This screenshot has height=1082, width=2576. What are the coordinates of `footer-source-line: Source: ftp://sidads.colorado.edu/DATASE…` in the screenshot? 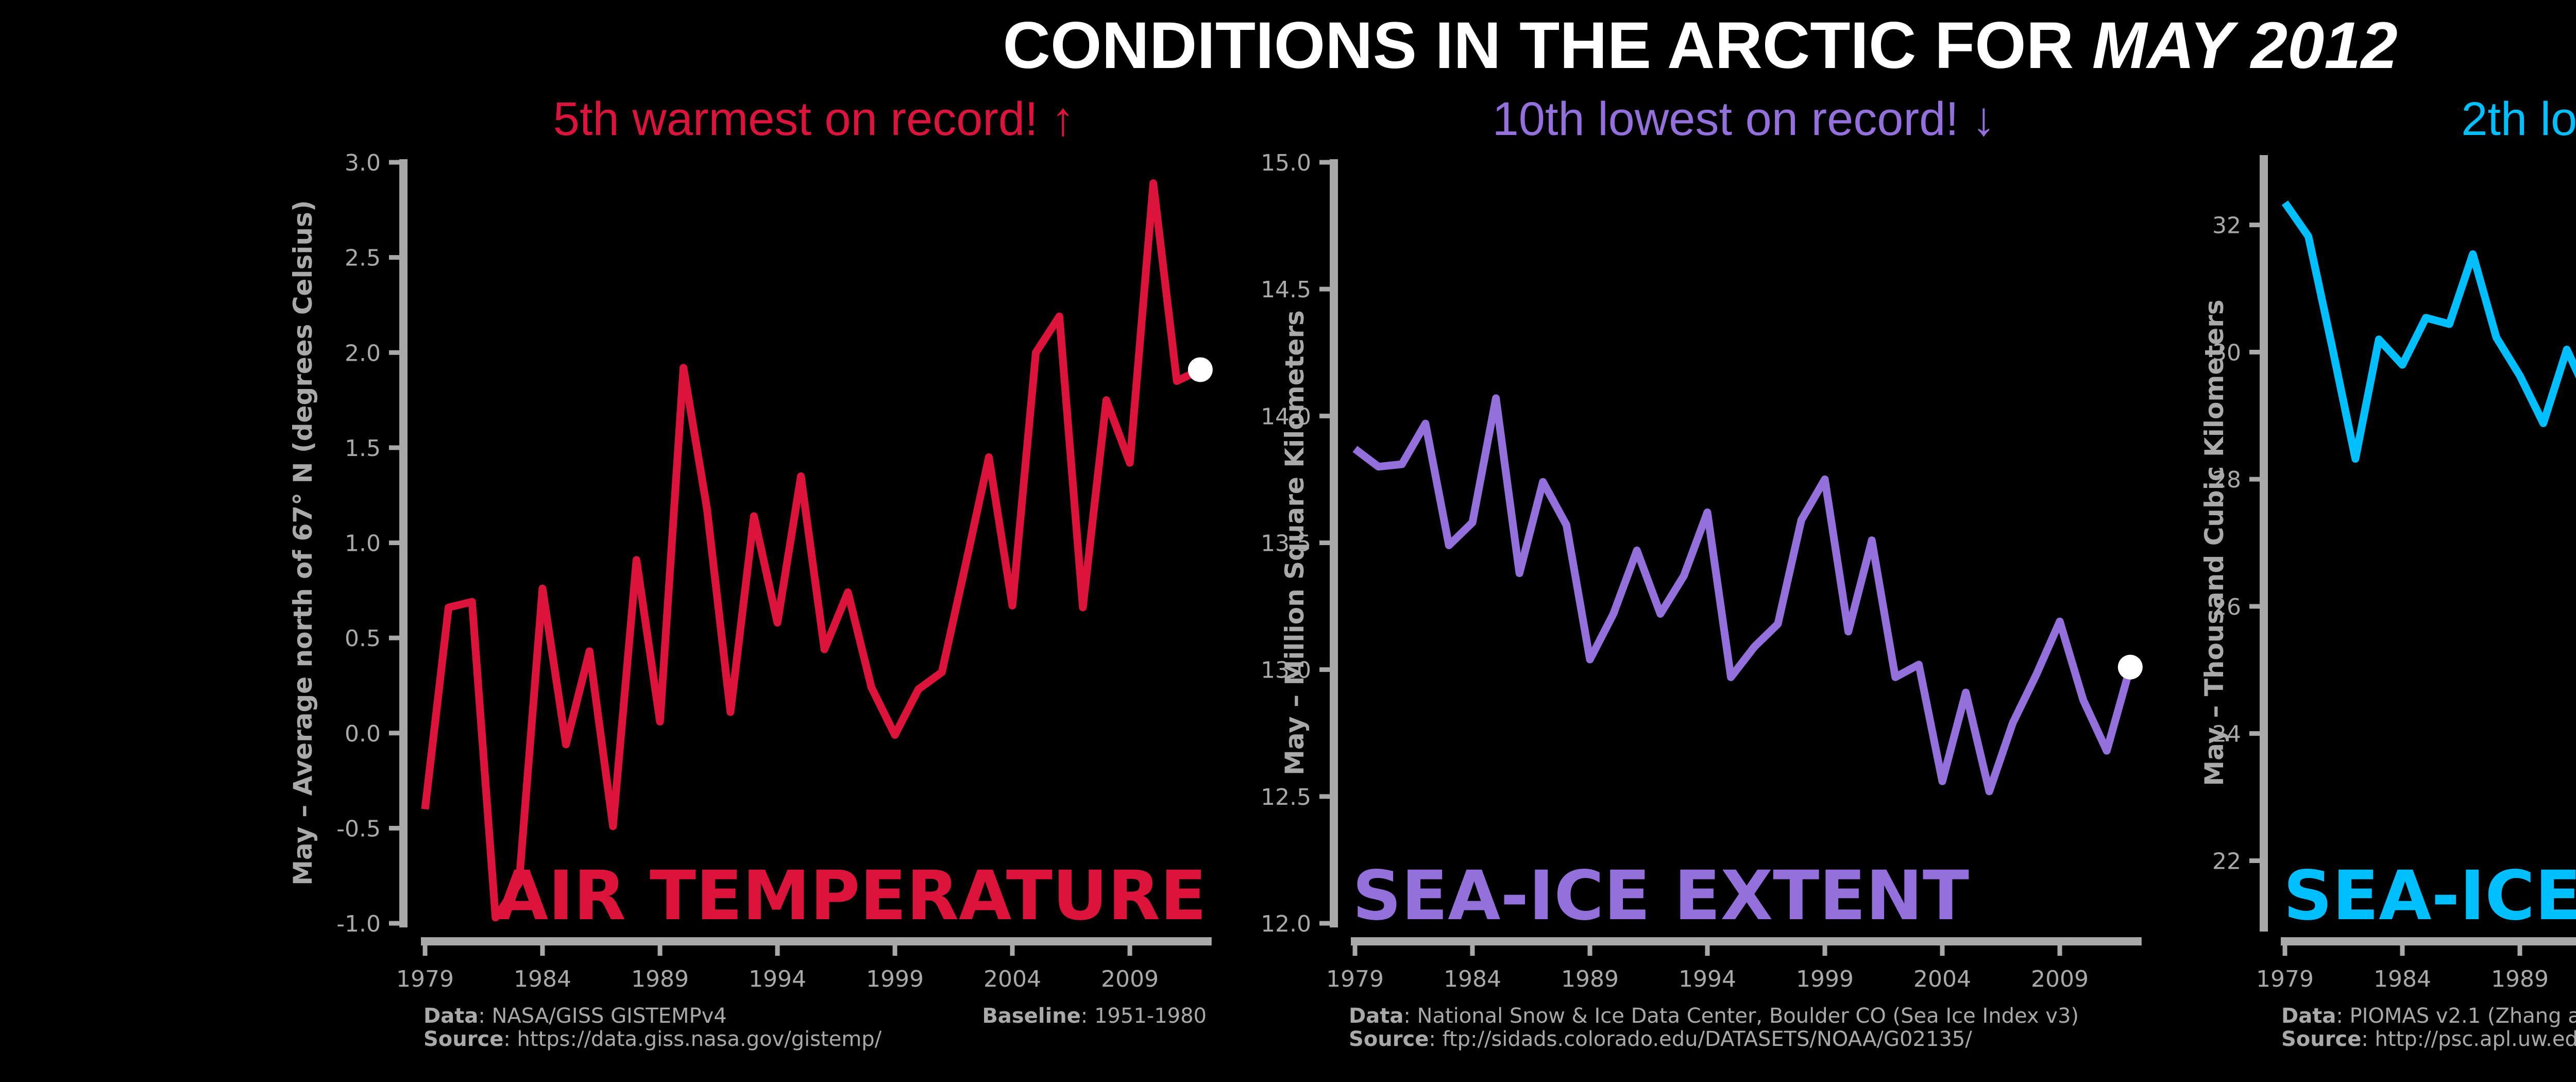 It's located at (1660, 1039).